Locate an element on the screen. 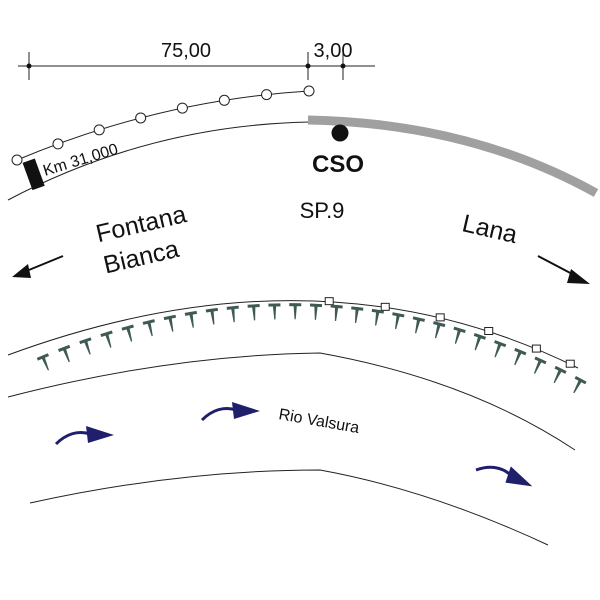 The image size is (600, 600). dimension-total-length: 75,00 is located at coordinates (186, 51).